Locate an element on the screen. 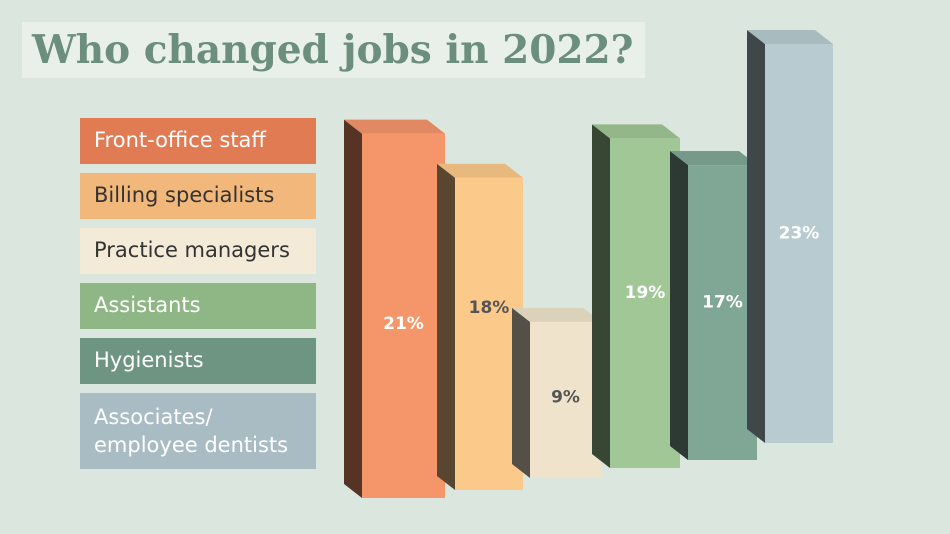  data-label: 9% is located at coordinates (565, 398).